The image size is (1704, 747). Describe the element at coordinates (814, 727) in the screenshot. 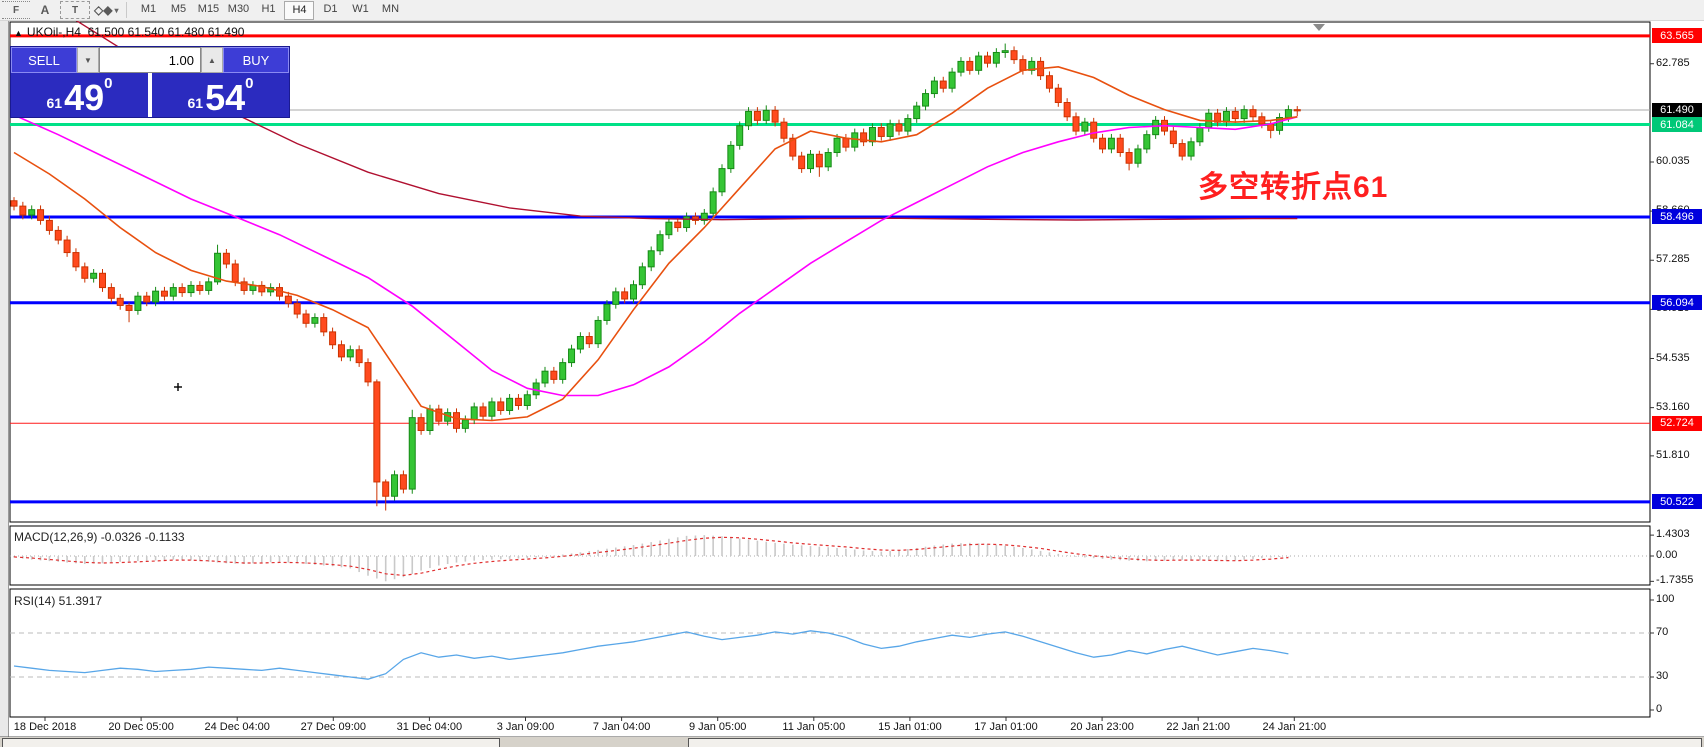

I see `date-tick-label: 11 Jan 05:00` at that location.